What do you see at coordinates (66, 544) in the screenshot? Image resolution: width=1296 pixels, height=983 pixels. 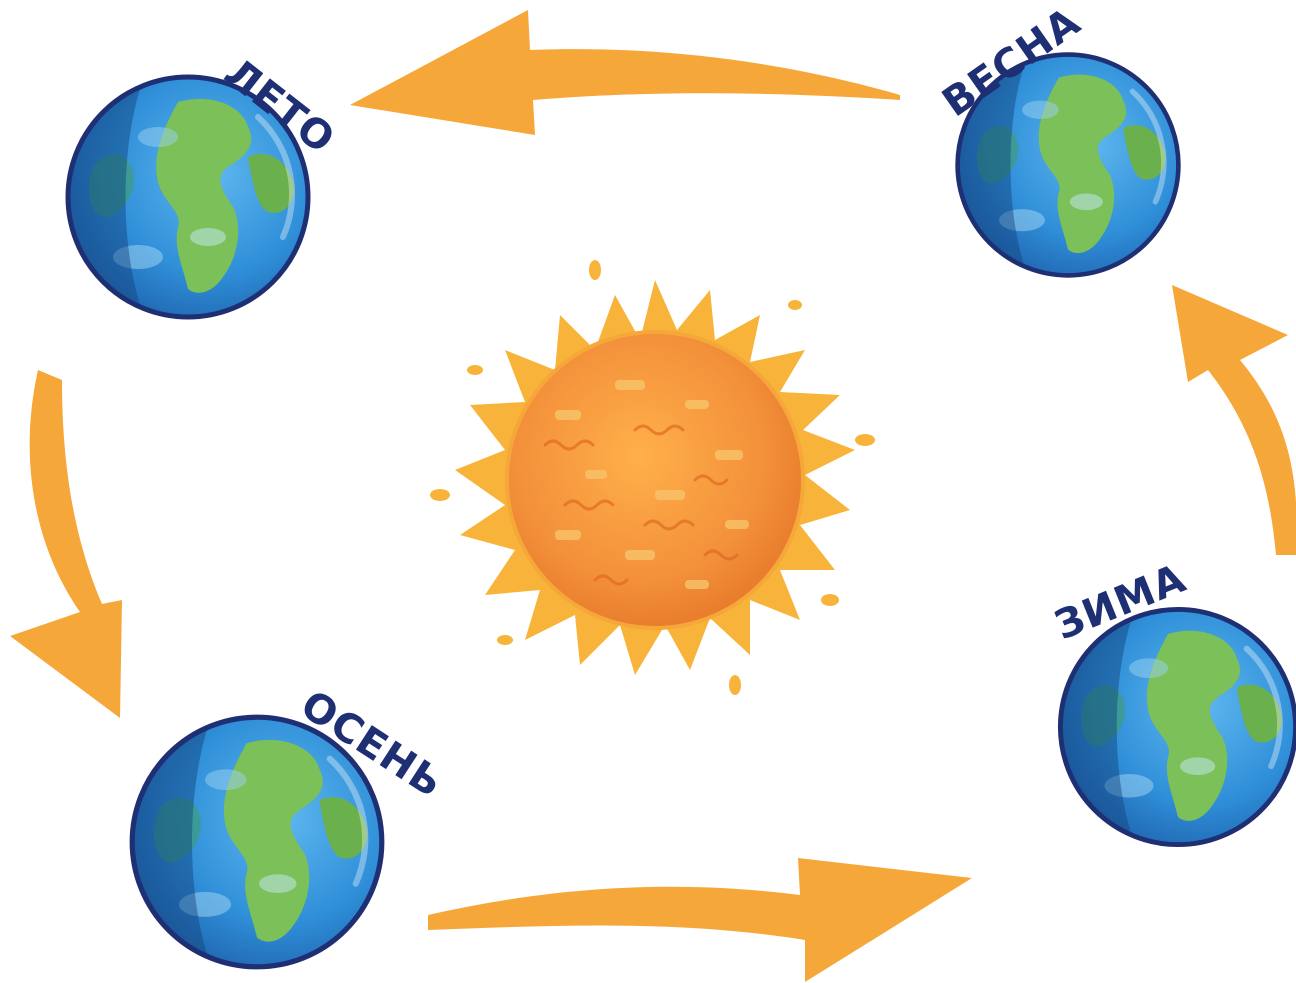 I see `arrow-summer-to-autumn` at bounding box center [66, 544].